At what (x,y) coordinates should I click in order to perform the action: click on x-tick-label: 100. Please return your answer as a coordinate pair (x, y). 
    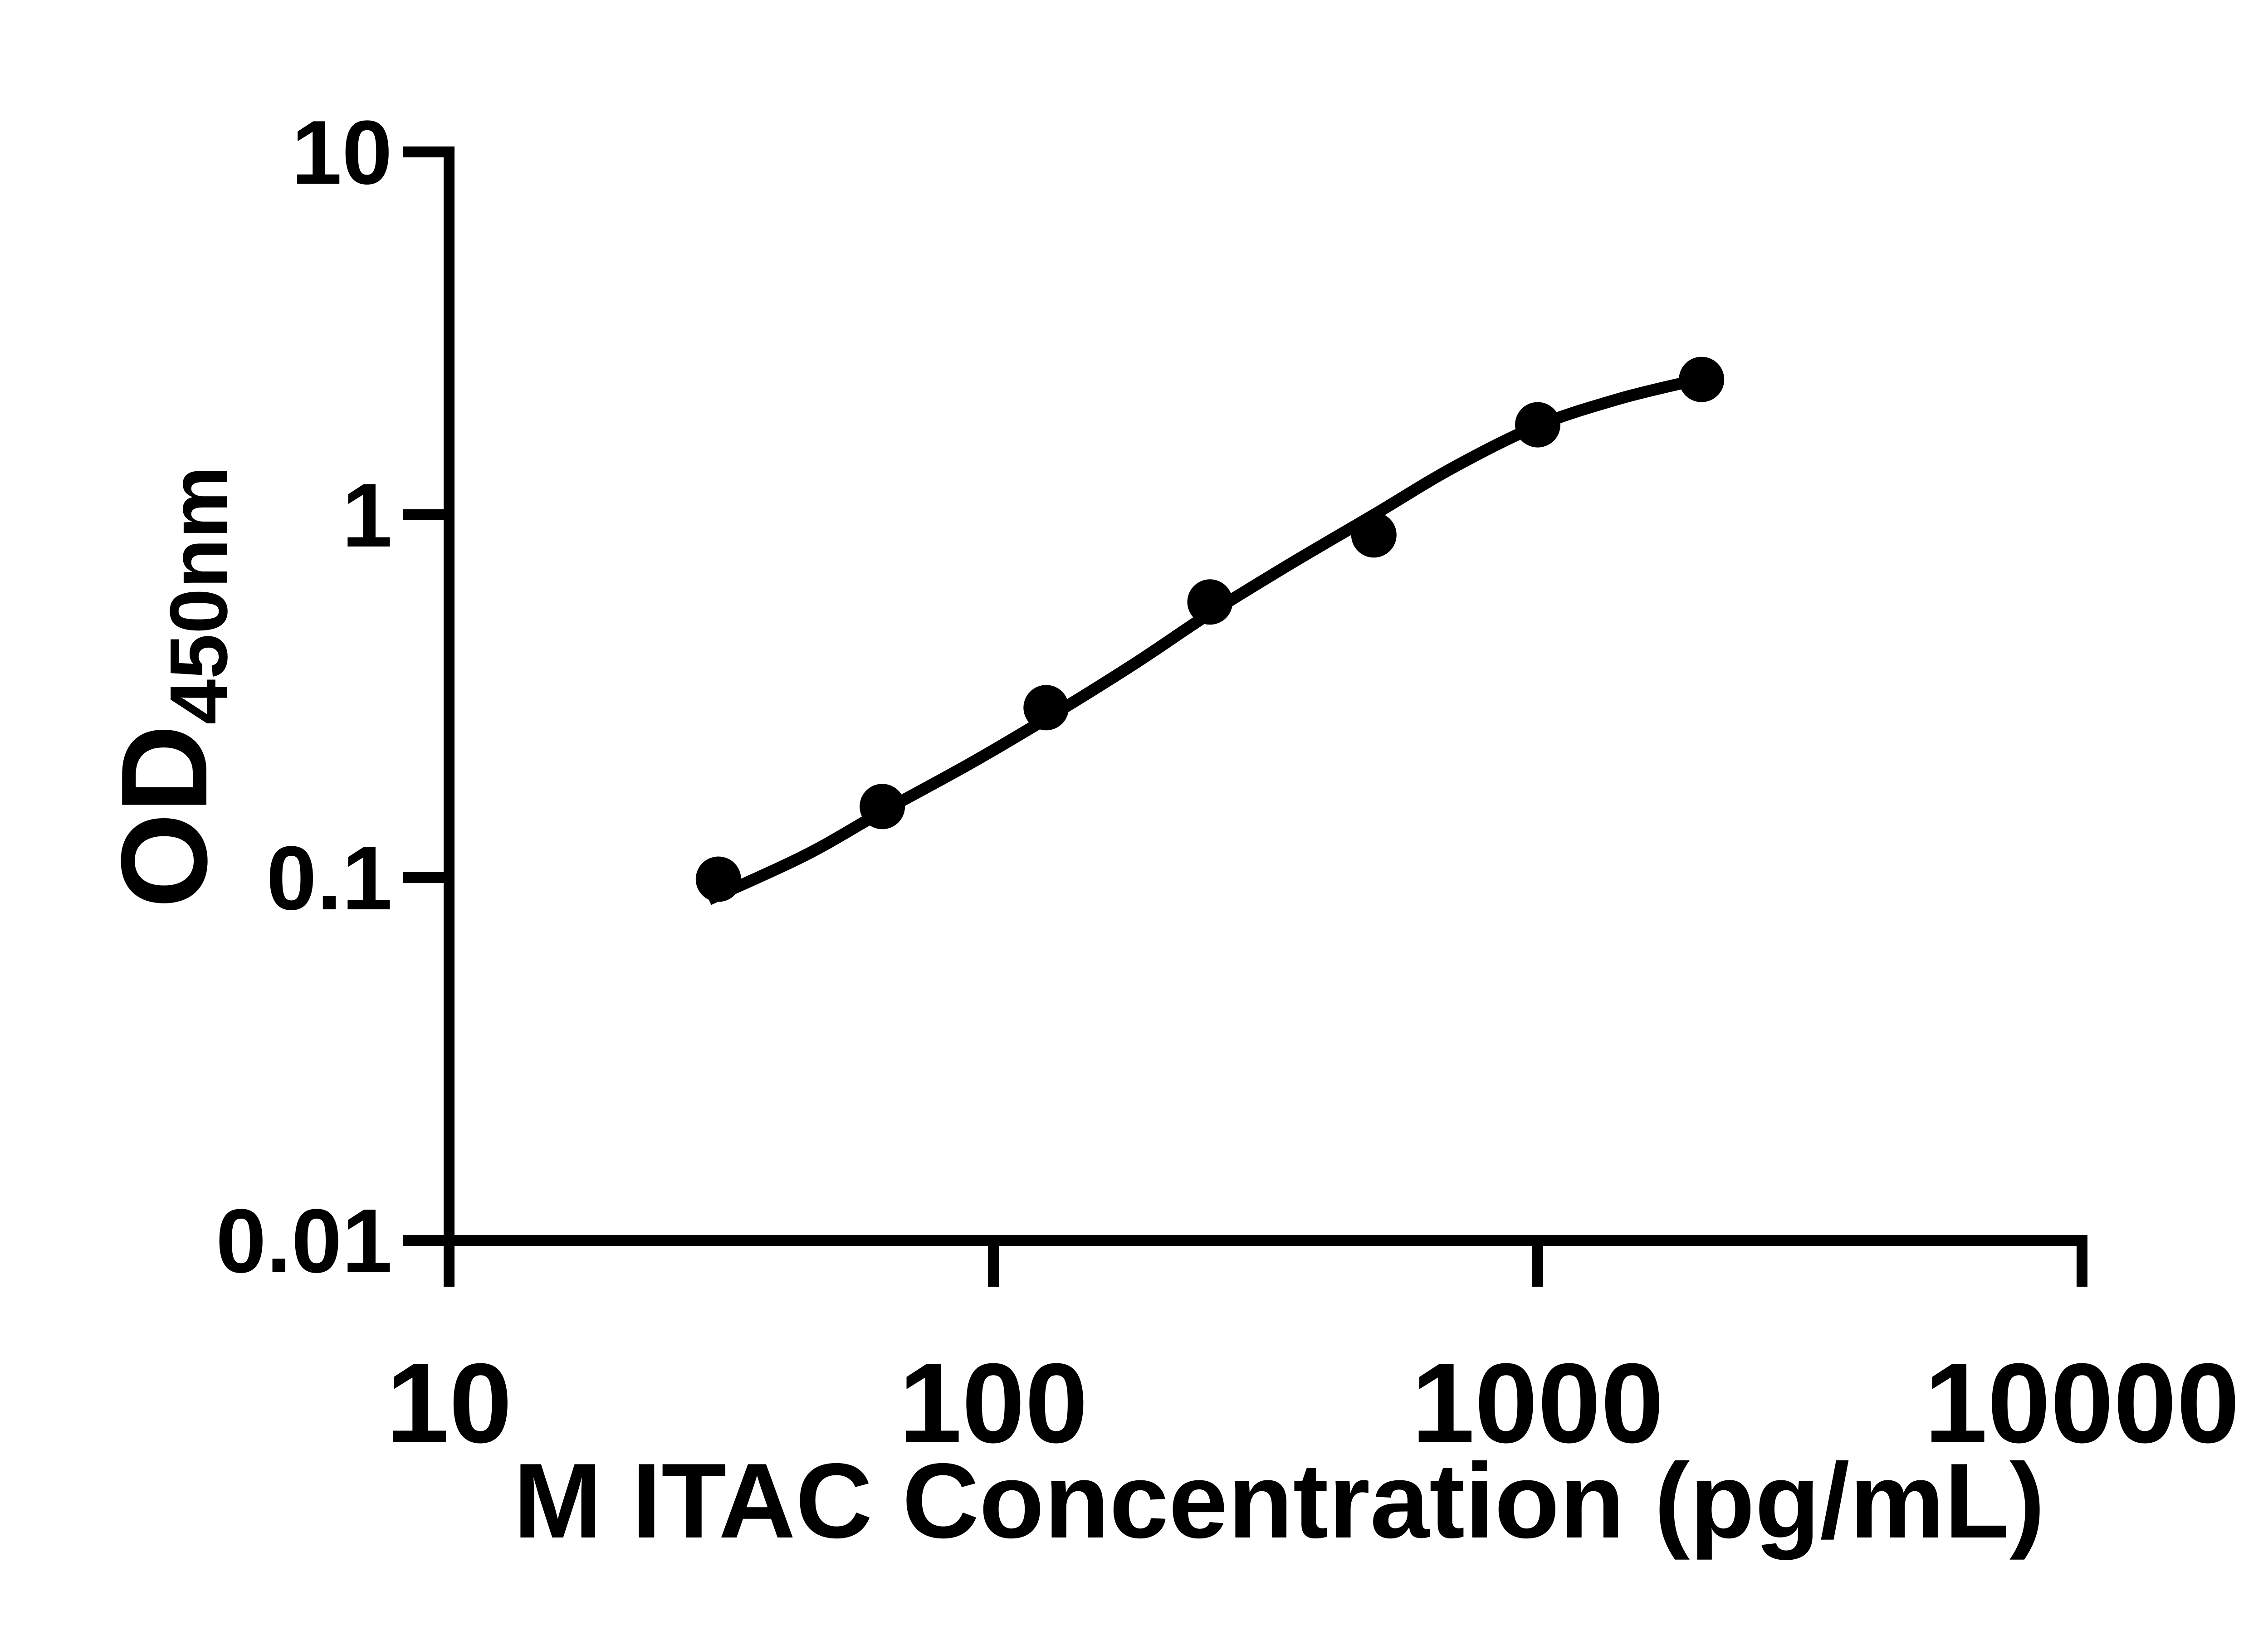
    Looking at the image, I should click on (994, 1403).